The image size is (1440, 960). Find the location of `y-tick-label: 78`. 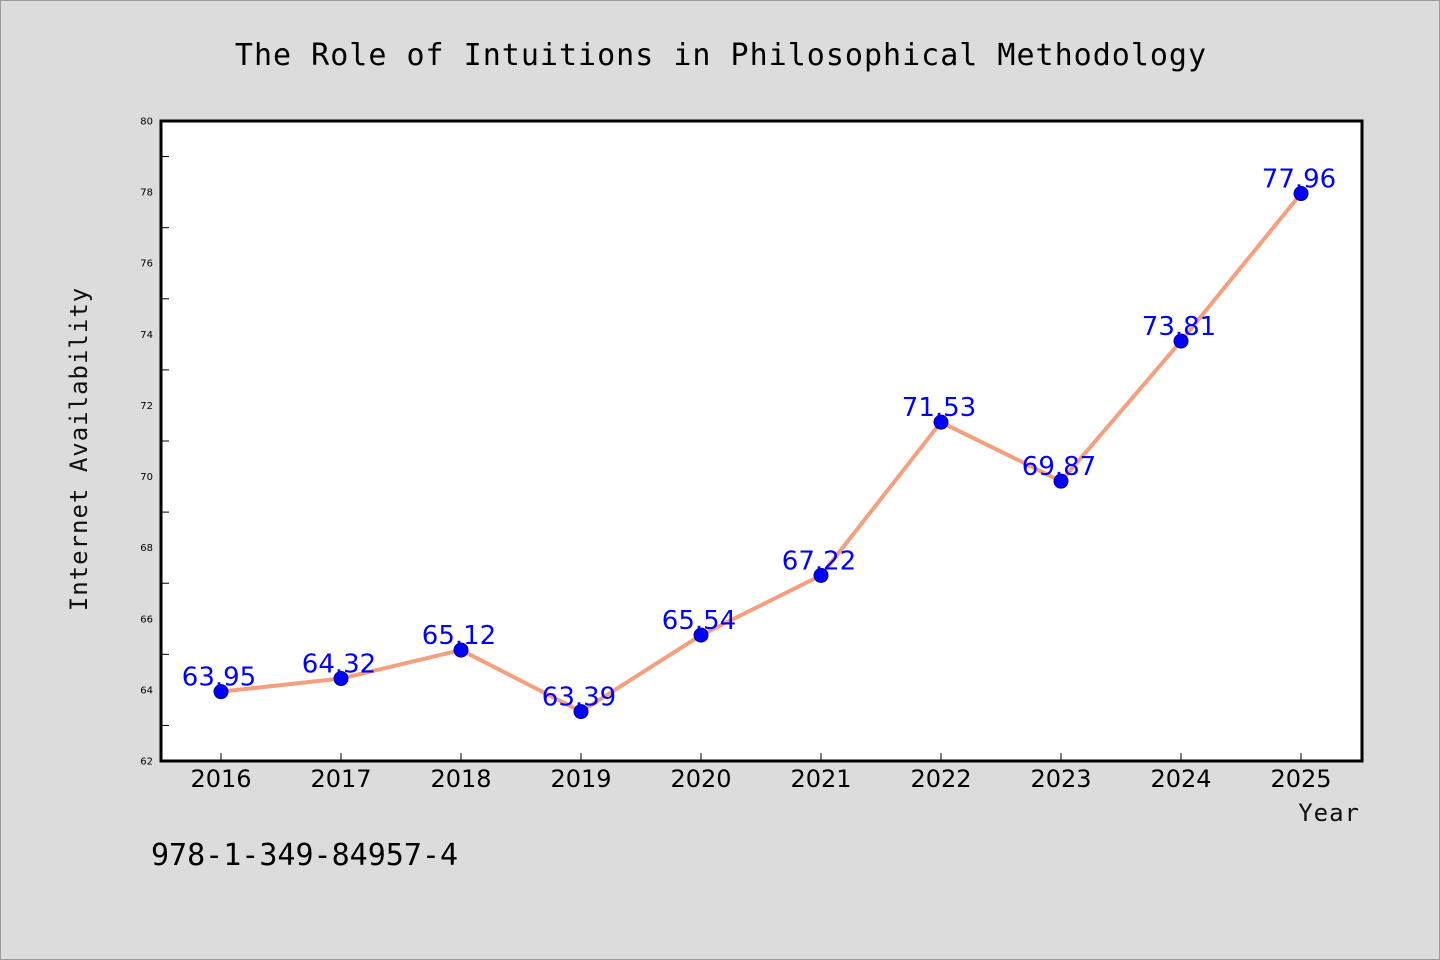

y-tick-label: 78 is located at coordinates (146, 193).